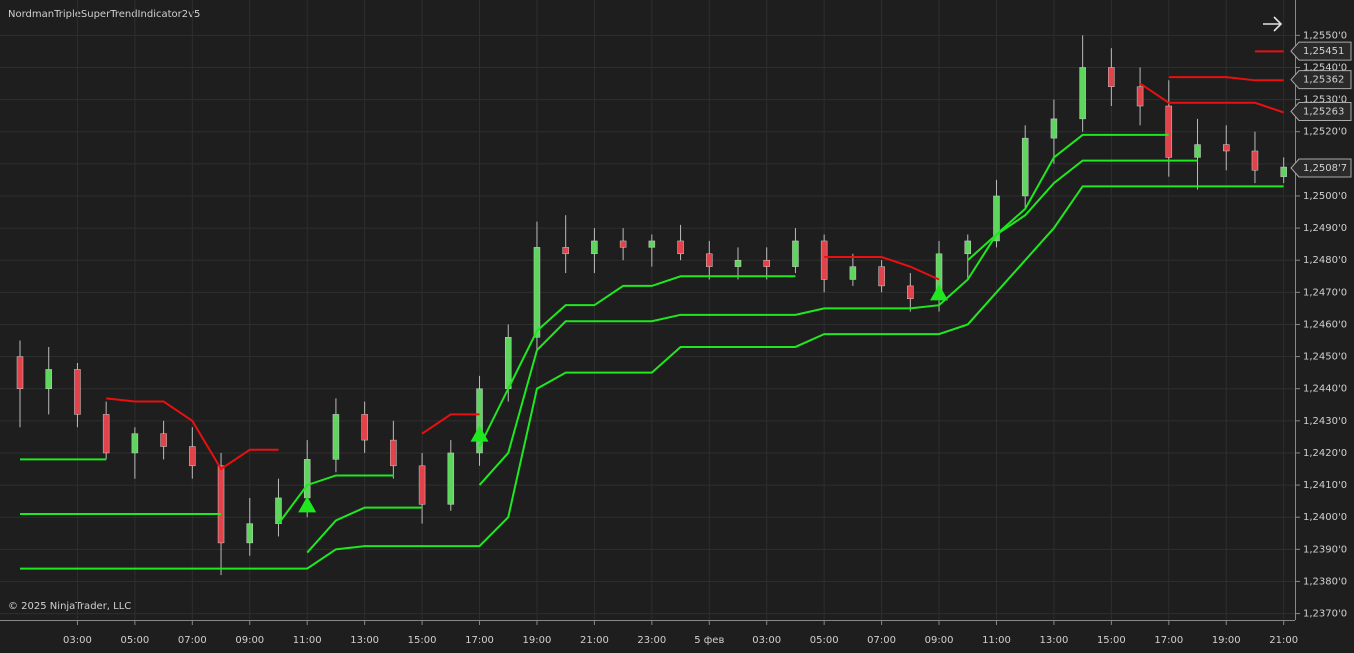  I want to click on price-marker-label: 1,2508'7, so click(1325, 168).